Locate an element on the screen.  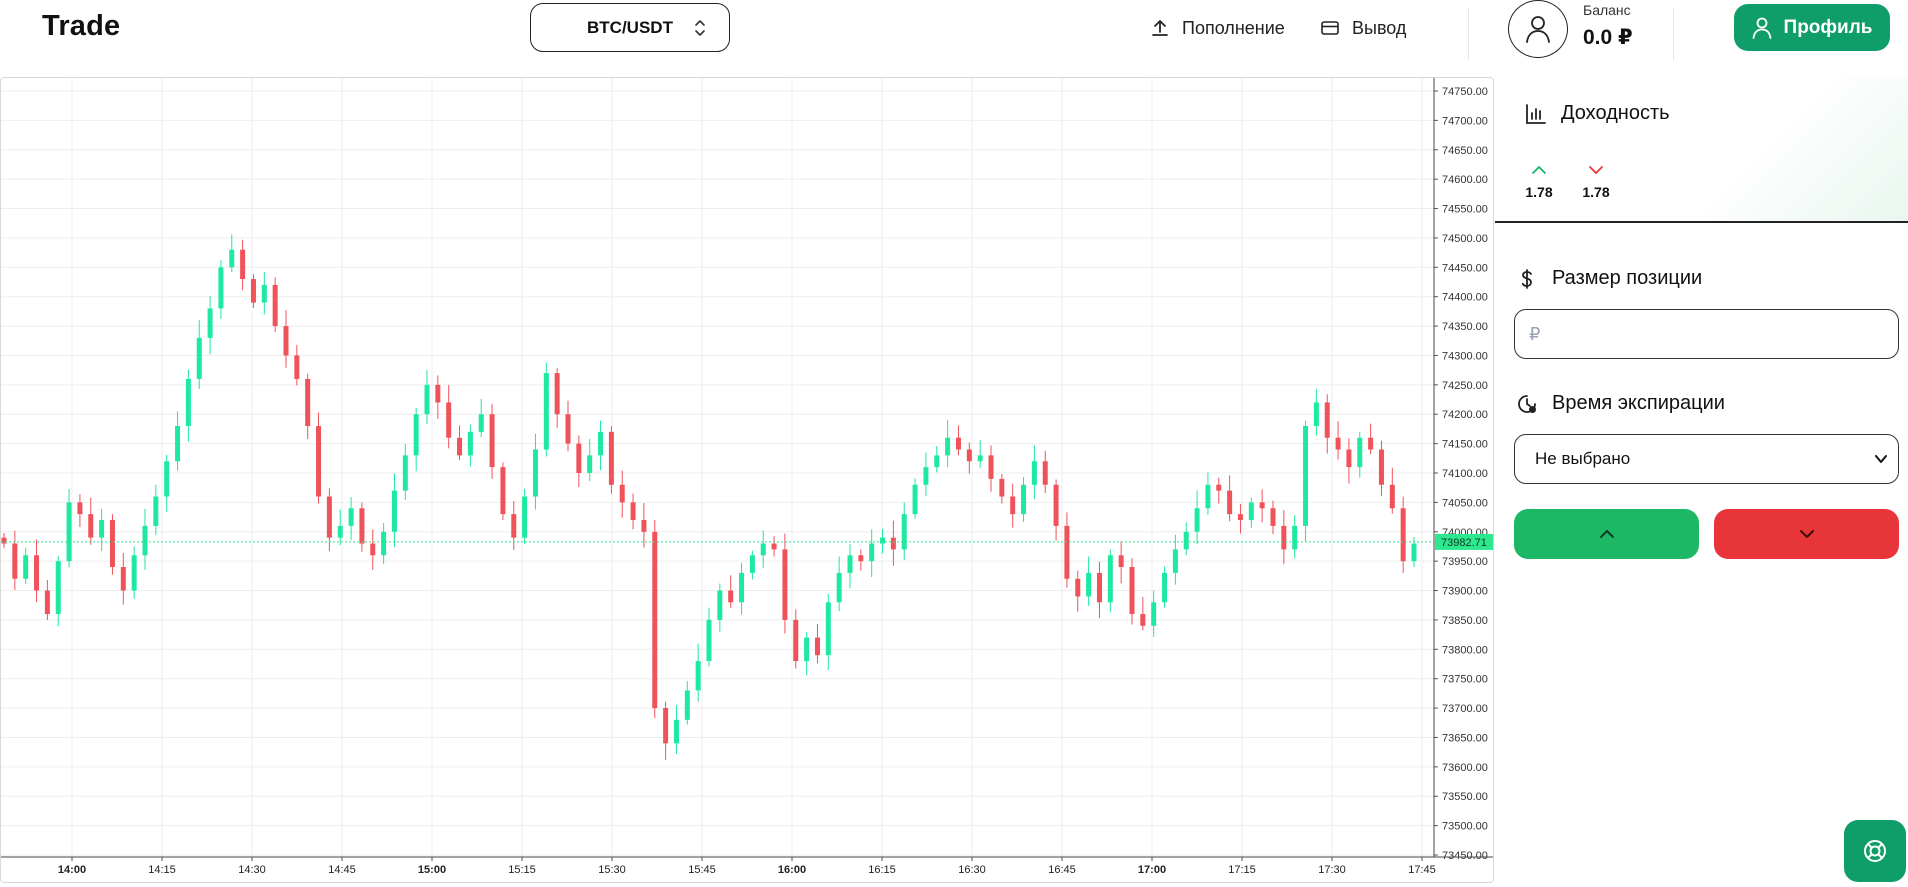
buy-down-button is located at coordinates (1806, 534).